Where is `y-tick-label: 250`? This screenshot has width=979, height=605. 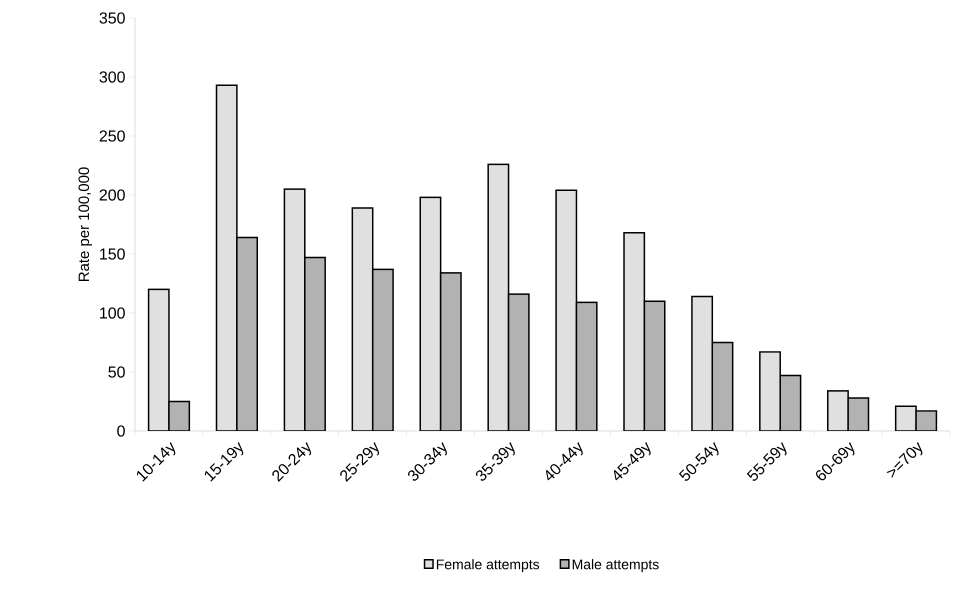
y-tick-label: 250 is located at coordinates (112, 136).